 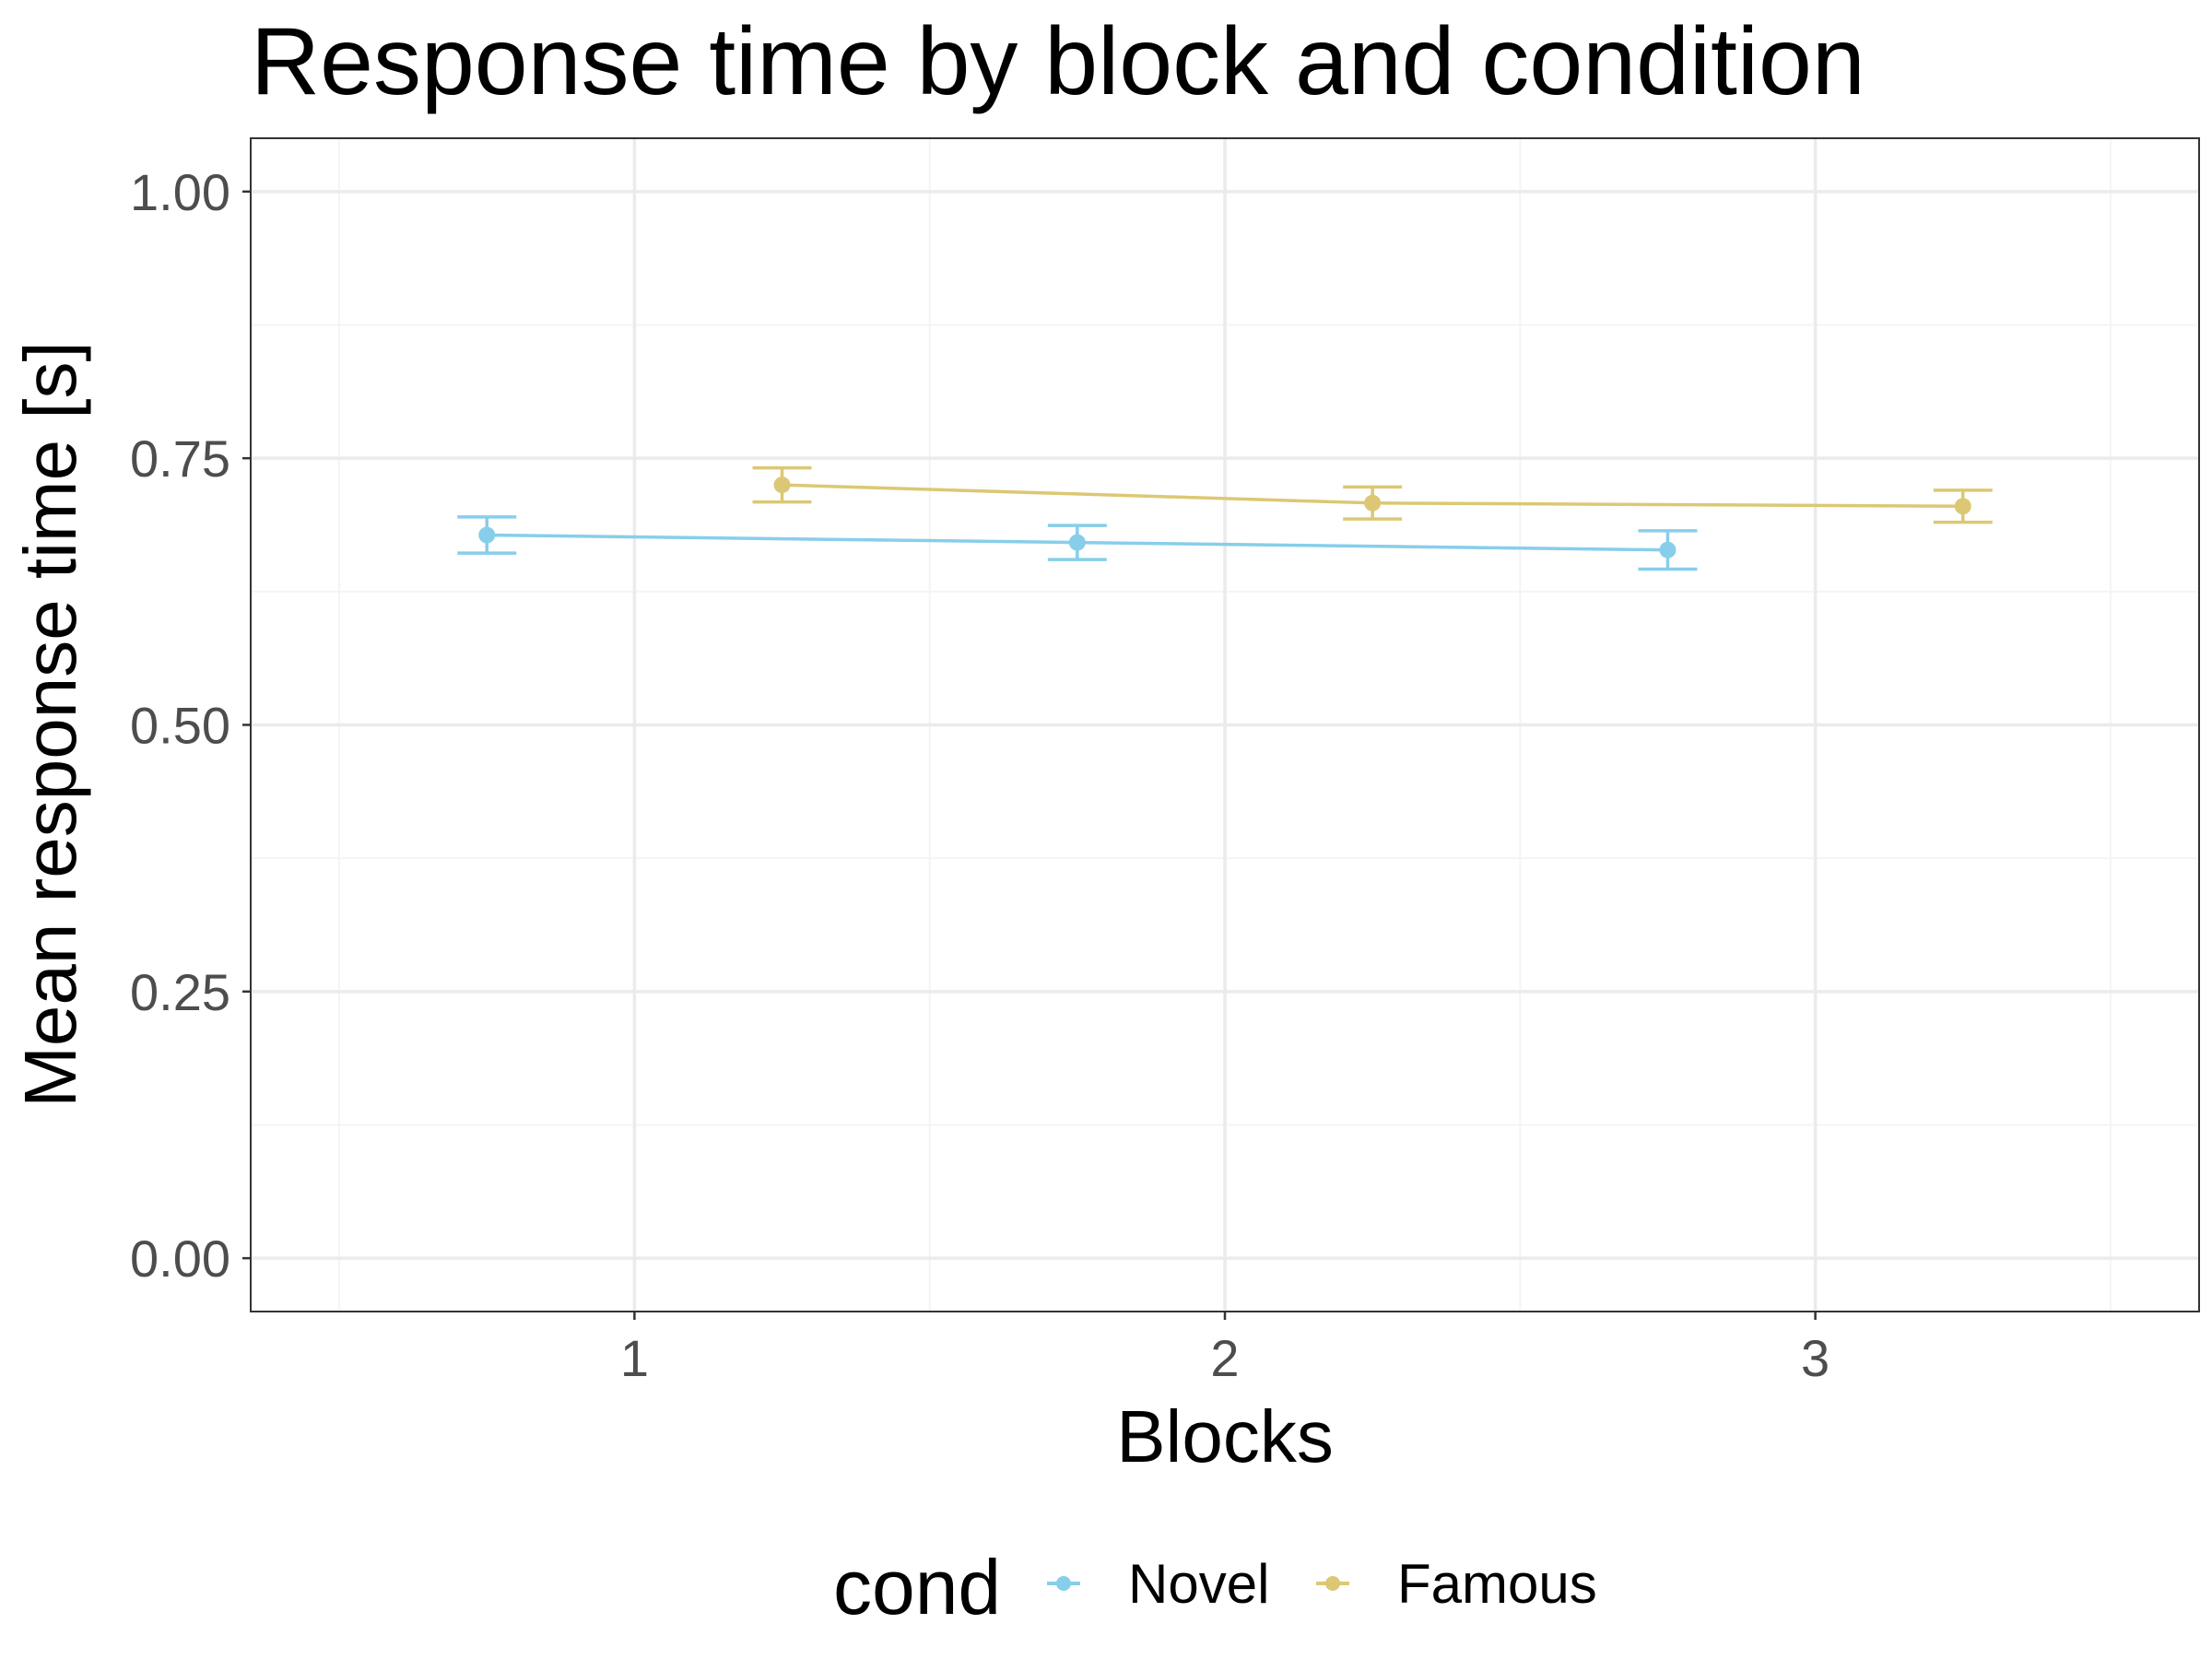 I want to click on y-axis: 0.00 0.25 0.50 0.75 1.00, so click(x=190, y=725).